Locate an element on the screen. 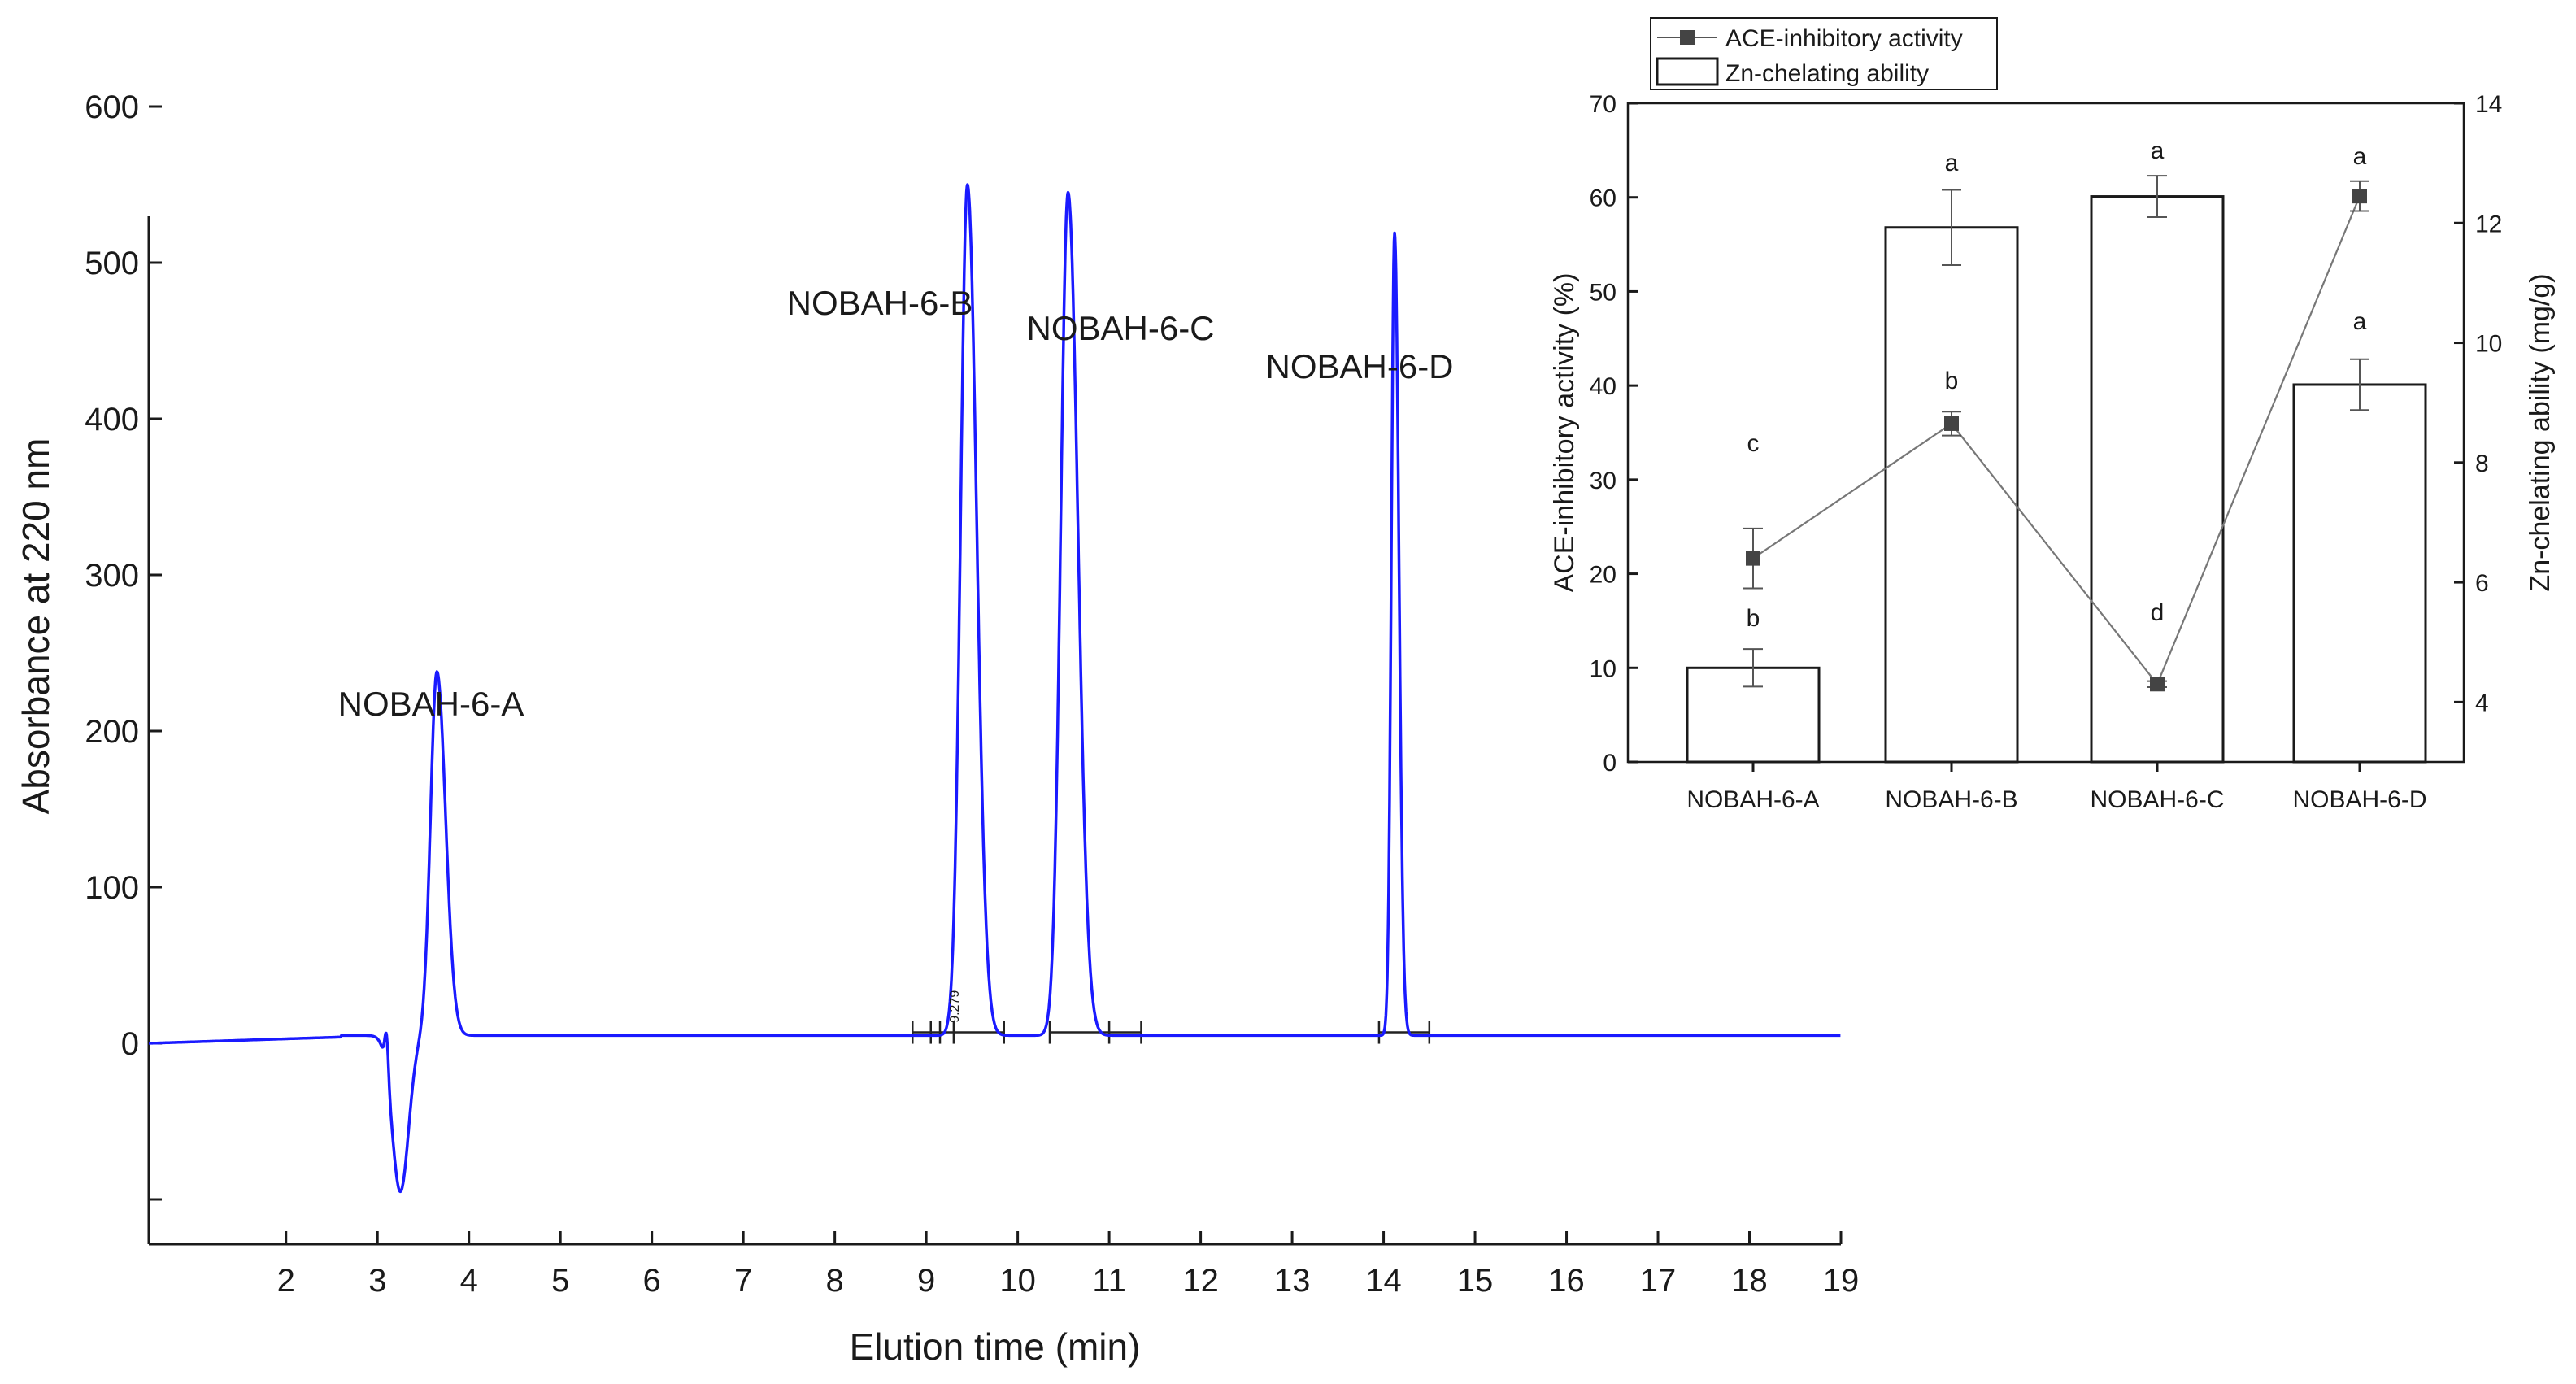 The width and height of the screenshot is (2576, 1384). left-tick-label: 30 is located at coordinates (1604, 481).